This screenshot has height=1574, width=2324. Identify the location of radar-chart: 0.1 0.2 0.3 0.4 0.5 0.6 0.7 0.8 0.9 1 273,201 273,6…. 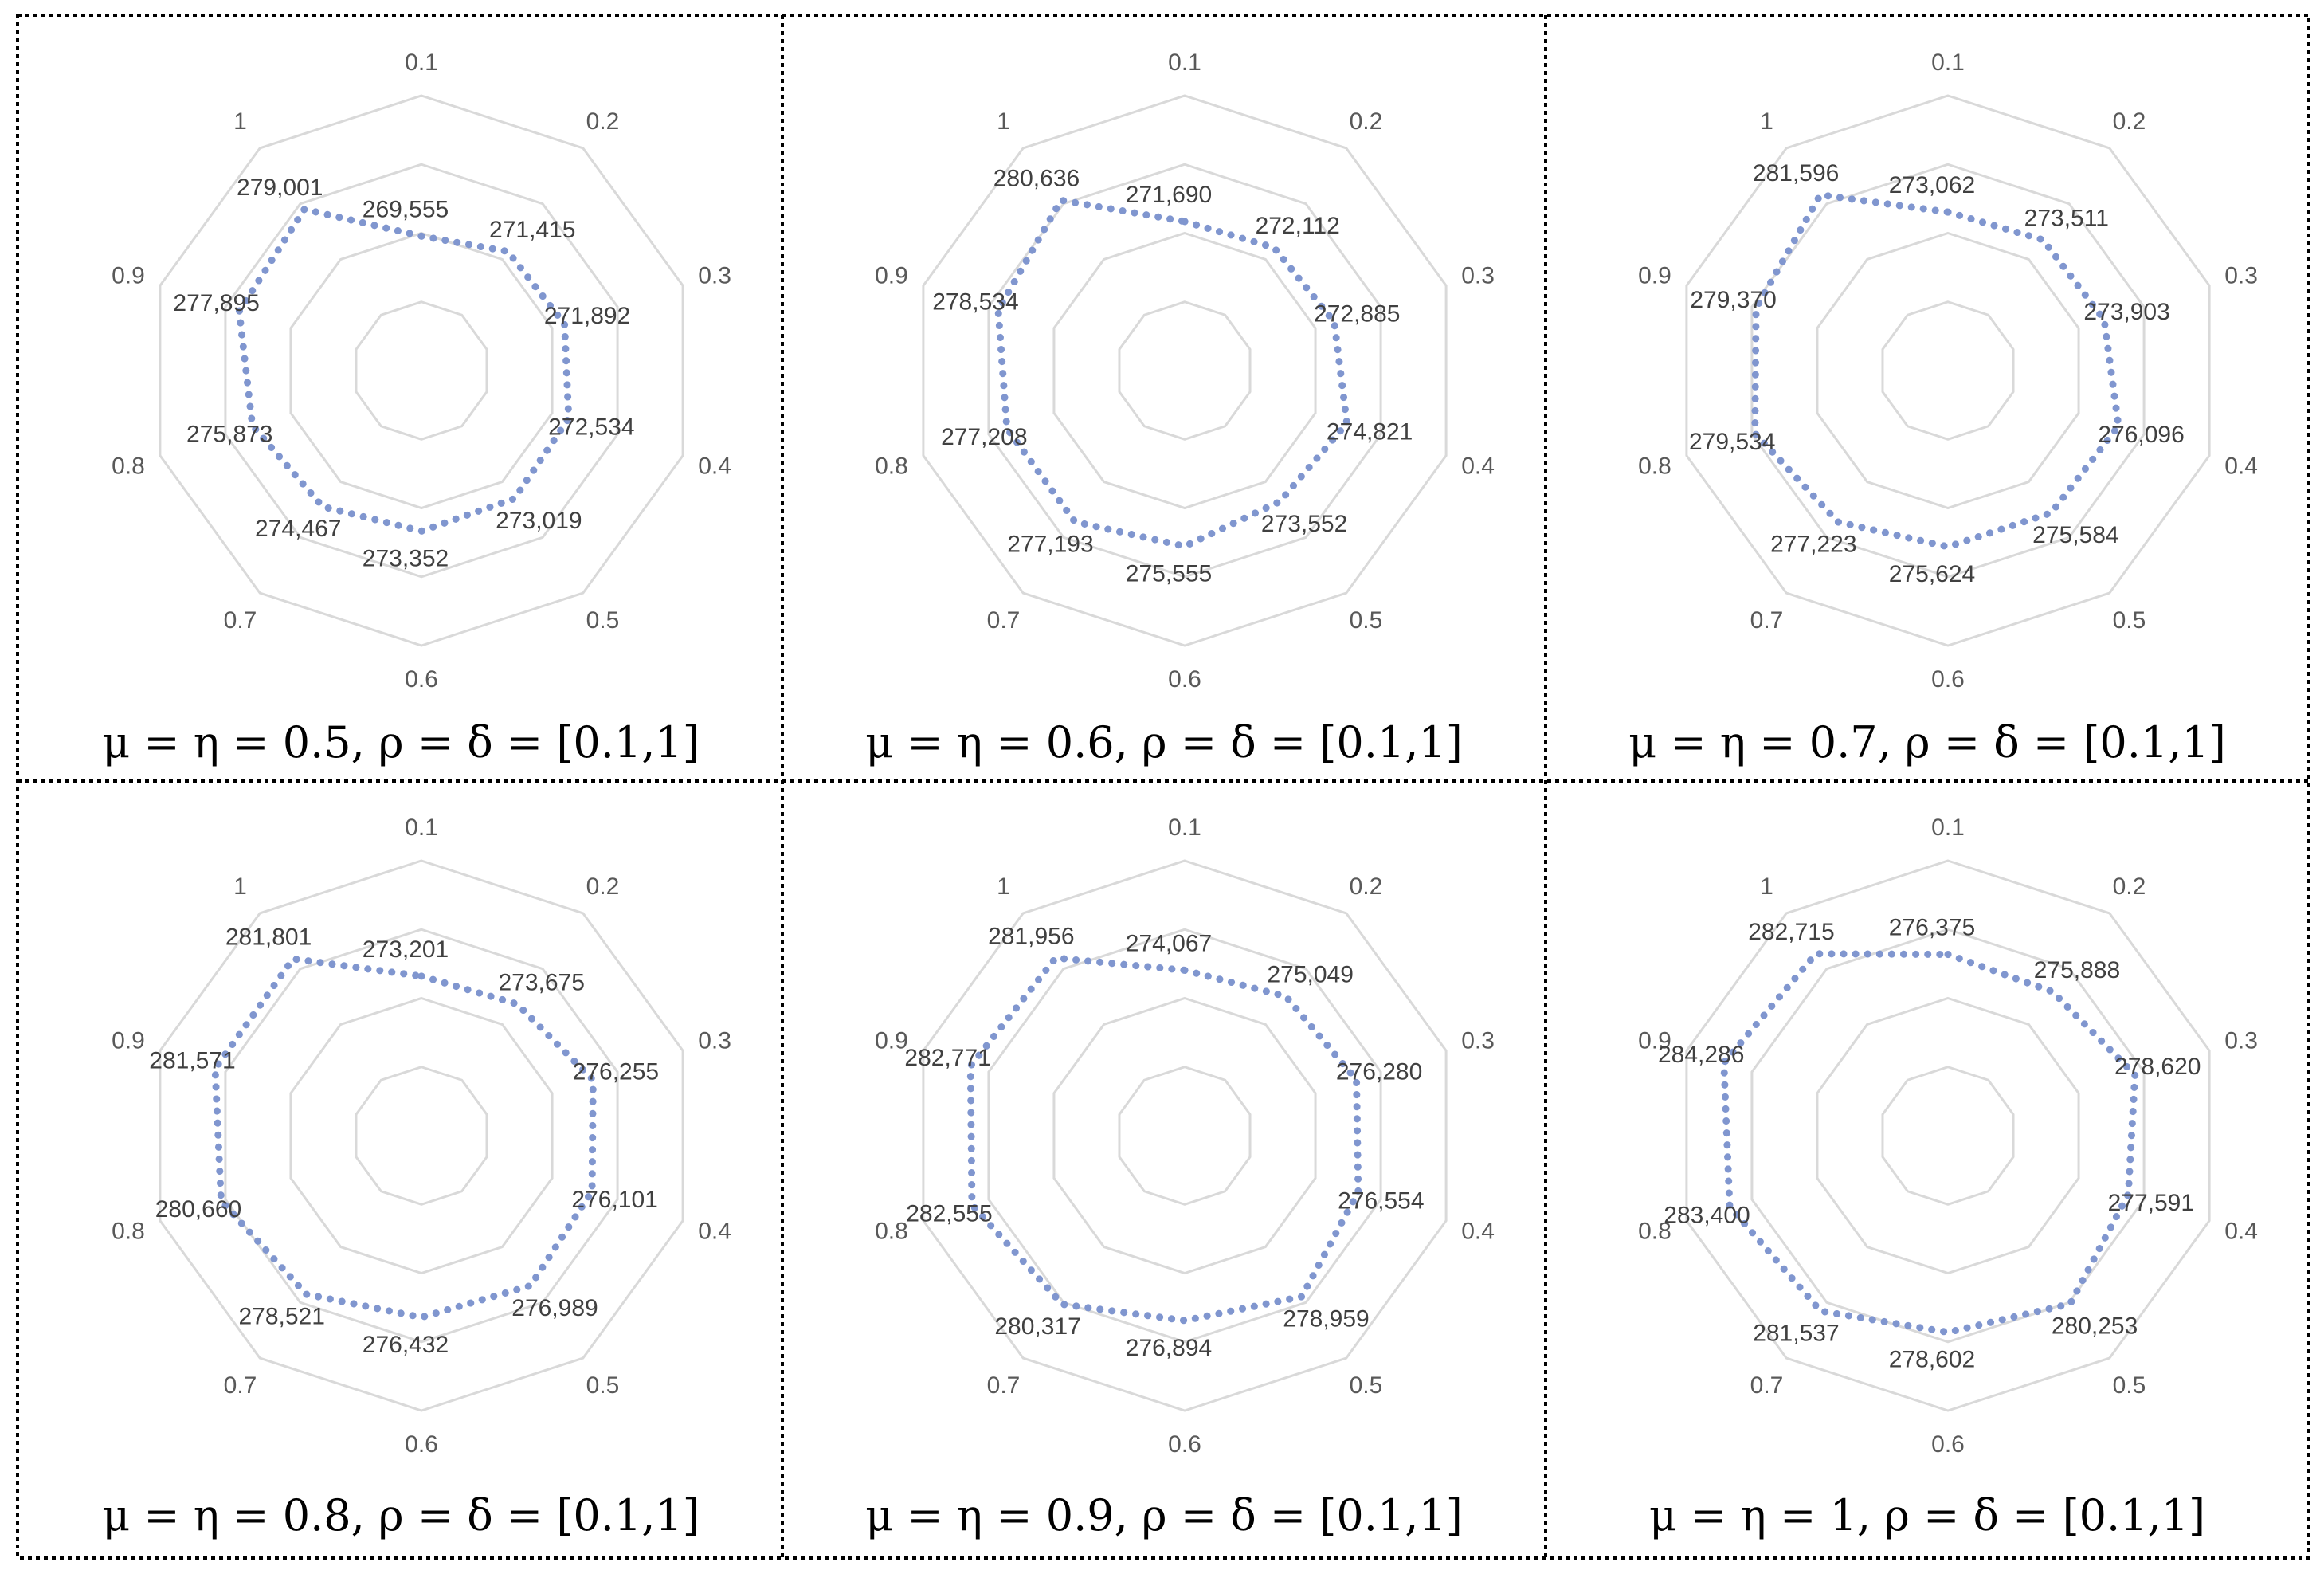
(422, 1136).